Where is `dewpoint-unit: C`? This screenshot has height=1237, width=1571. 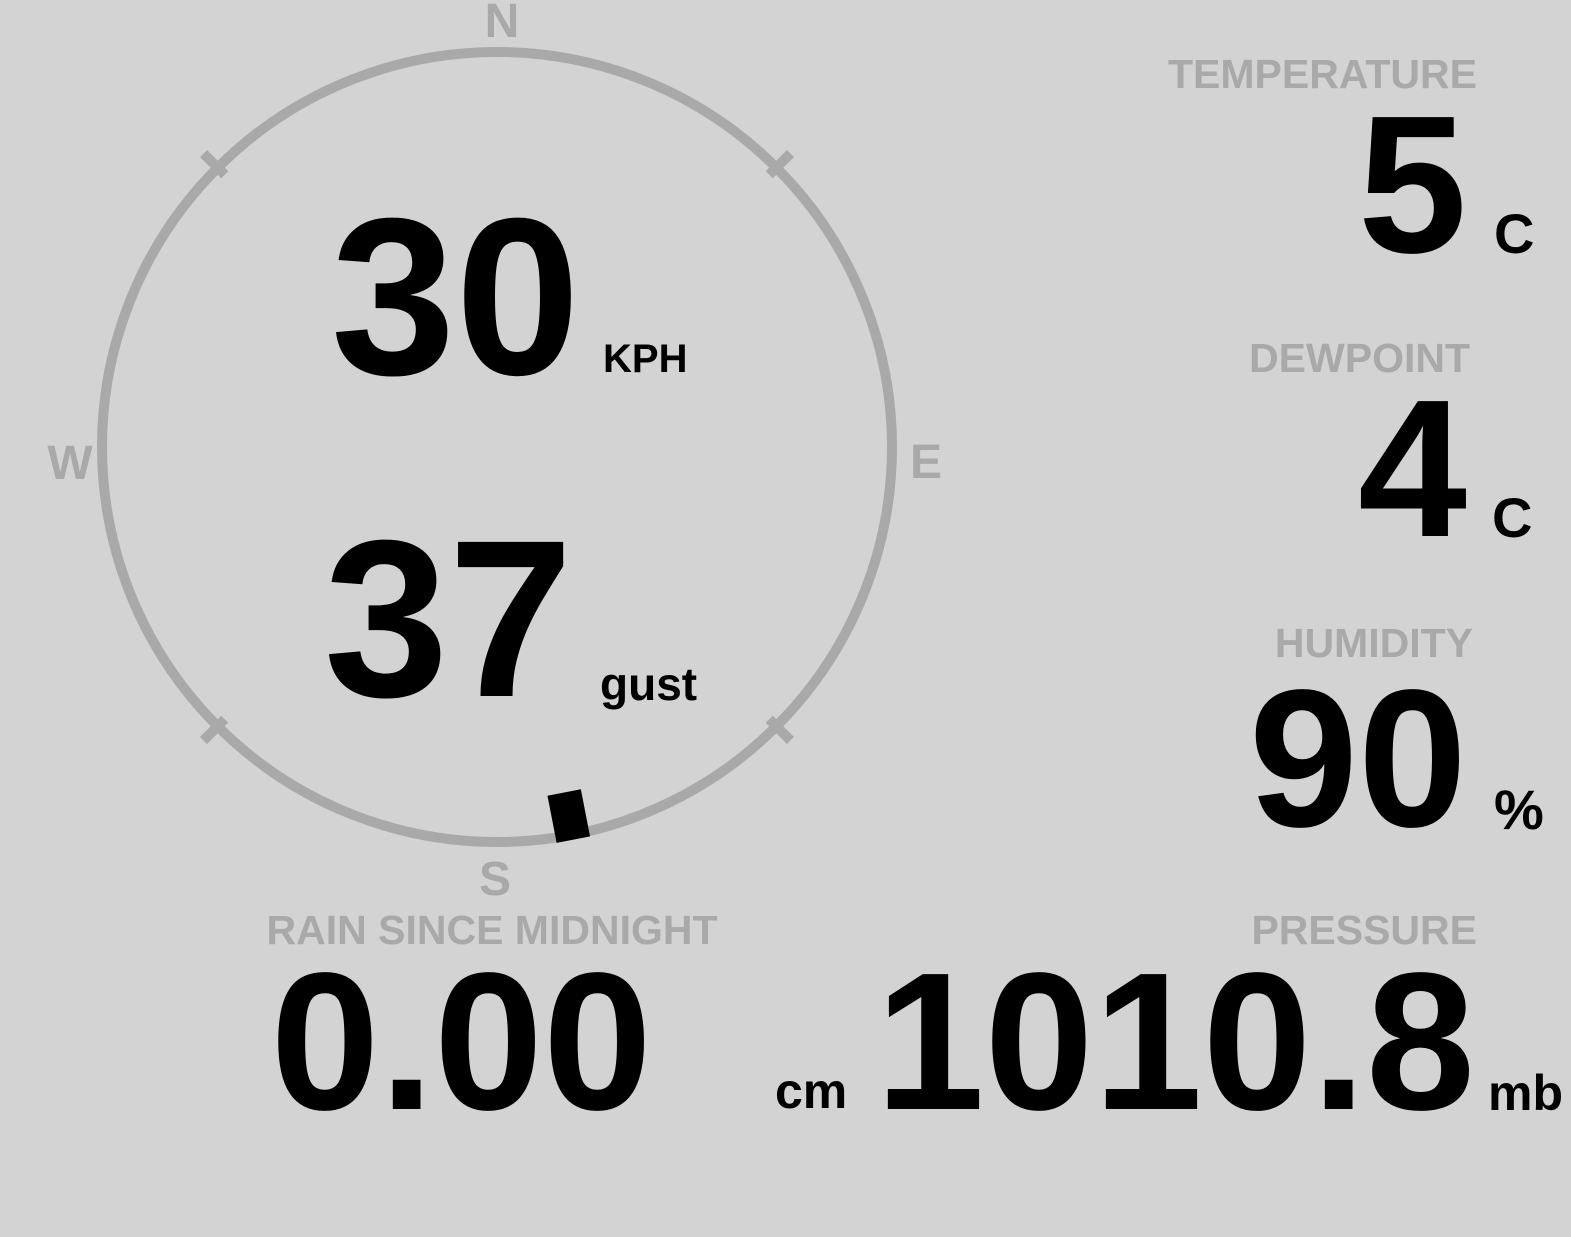
dewpoint-unit: C is located at coordinates (1512, 517).